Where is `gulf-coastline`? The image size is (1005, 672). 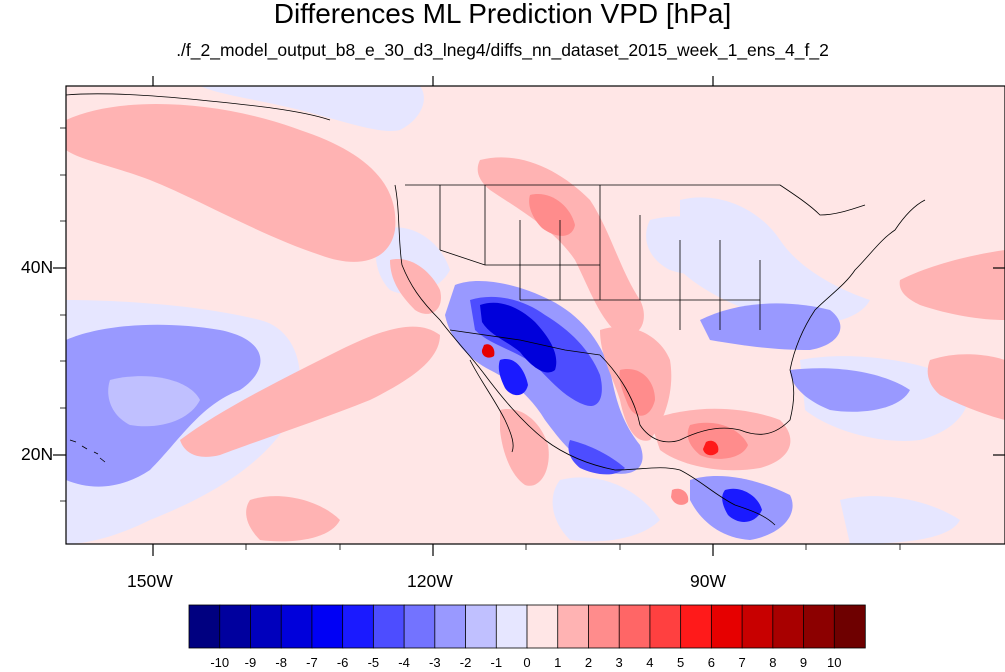
gulf-coastline is located at coordinates (697, 398).